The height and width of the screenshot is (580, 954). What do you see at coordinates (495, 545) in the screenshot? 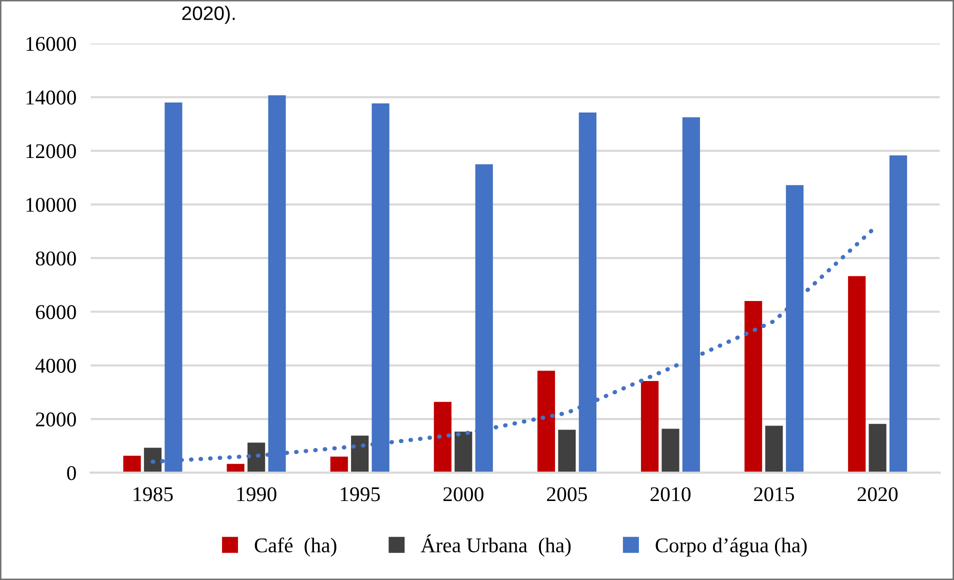
I see `legend-label: Área Urbana (ha)` at bounding box center [495, 545].